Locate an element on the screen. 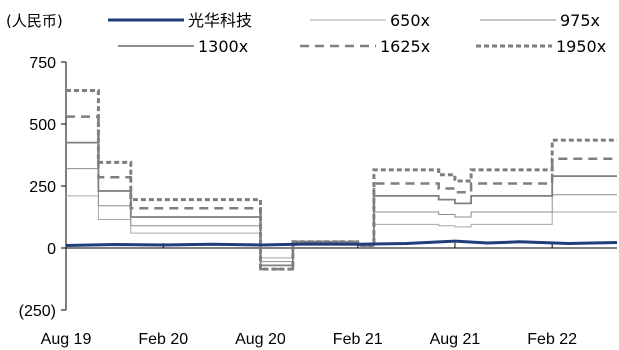 This screenshot has width=619, height=350. legend-label: 1625x is located at coordinates (405, 46).